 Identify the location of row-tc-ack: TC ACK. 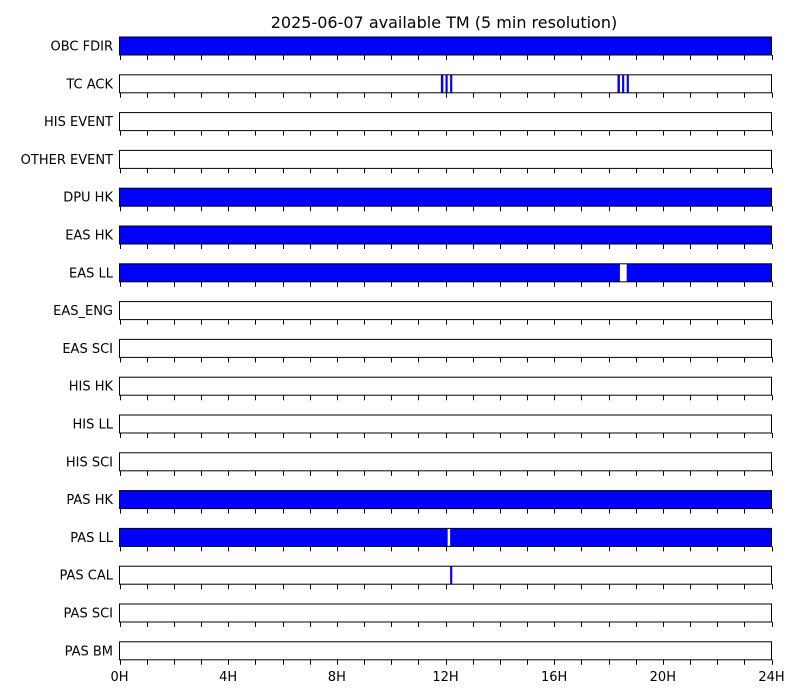
(419, 86).